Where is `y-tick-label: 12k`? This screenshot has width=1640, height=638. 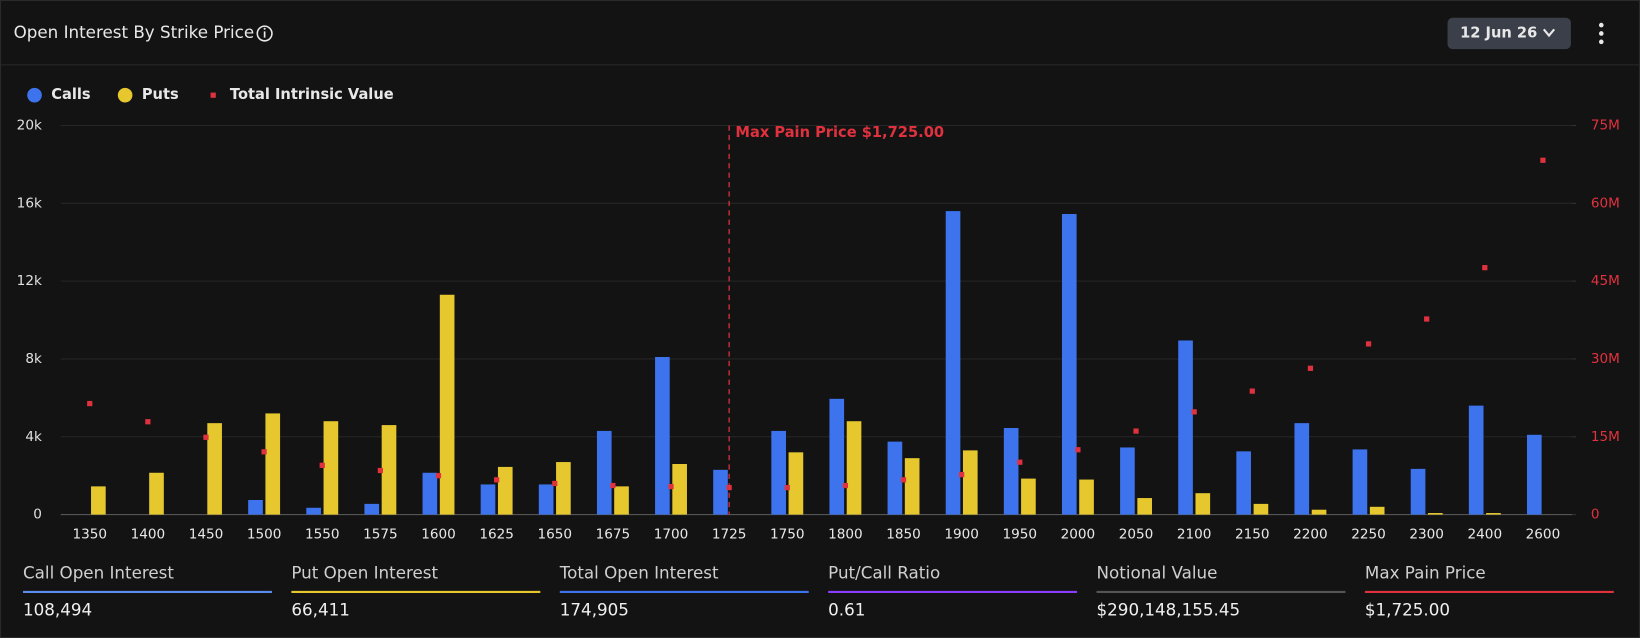 y-tick-label: 12k is located at coordinates (29, 281).